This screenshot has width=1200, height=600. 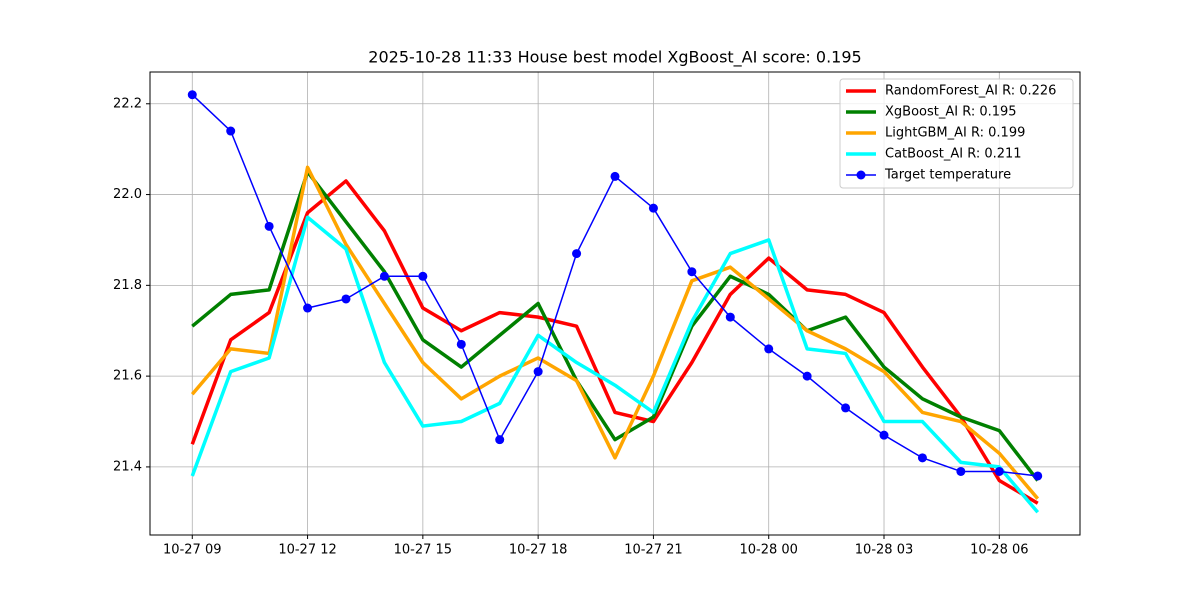 I want to click on legend-label: LightGBM_AI R: 0.199, so click(x=955, y=133).